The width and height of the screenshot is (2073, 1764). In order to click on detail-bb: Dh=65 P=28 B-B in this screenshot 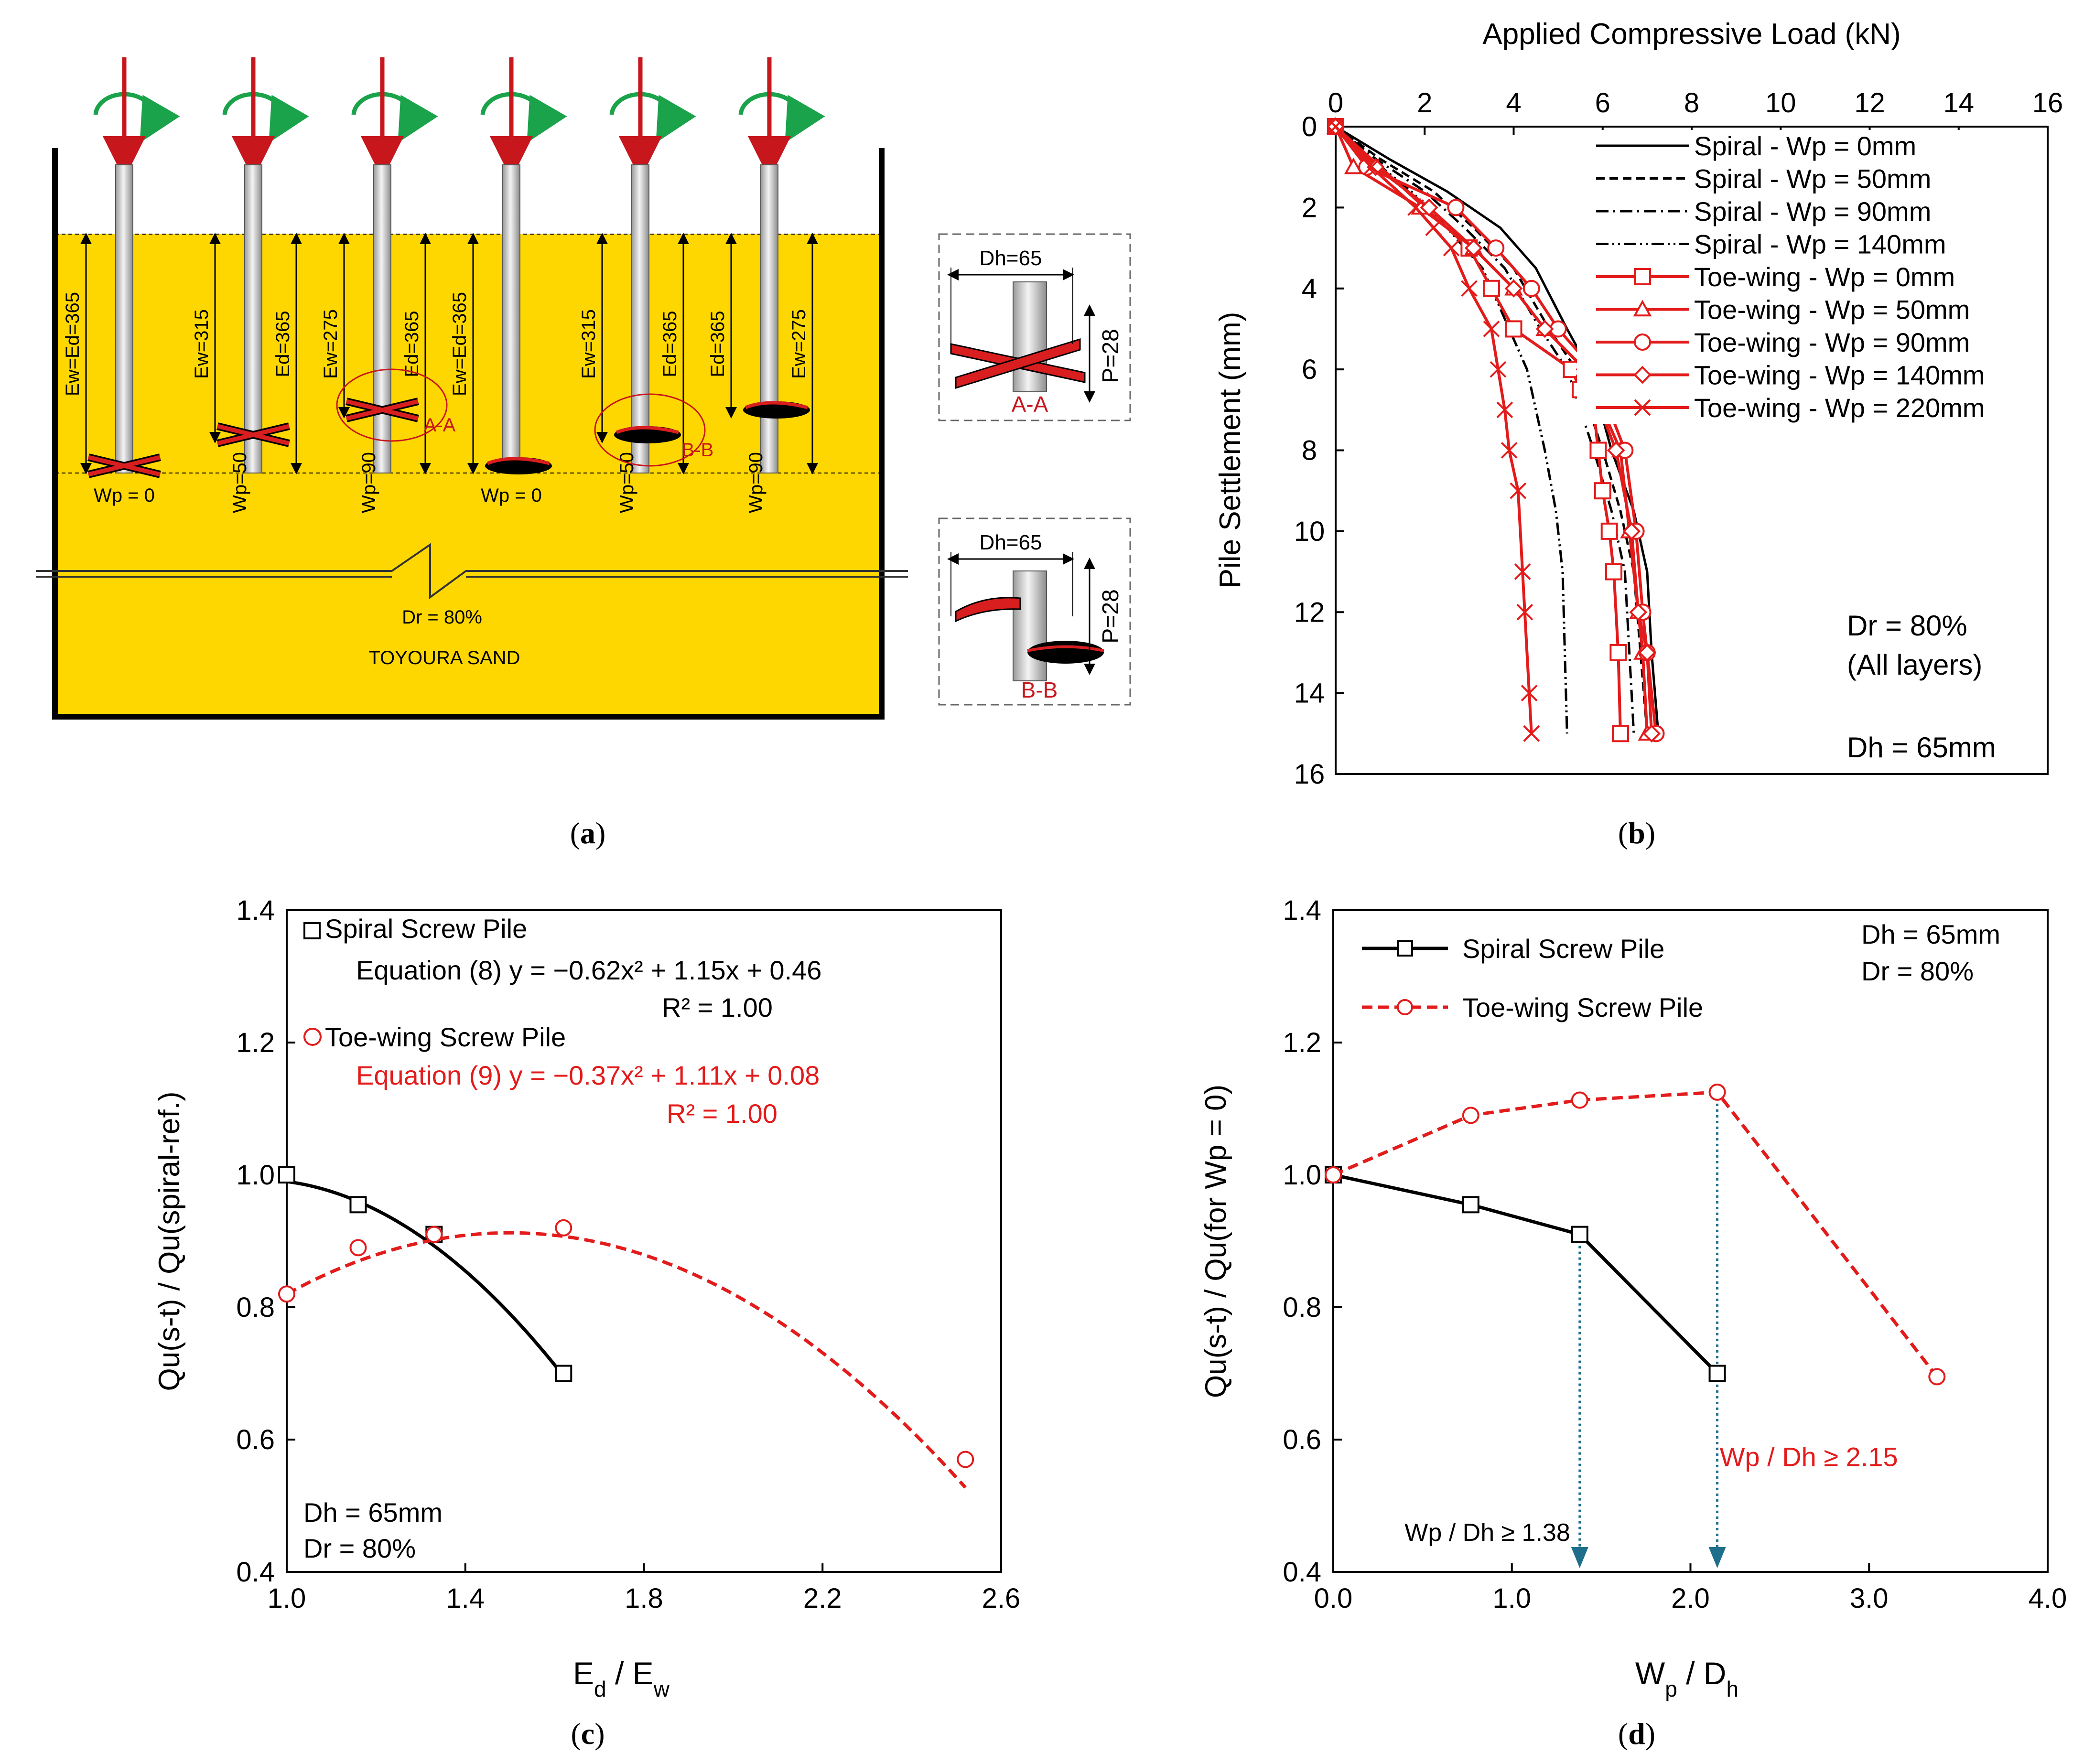, I will do `click(1035, 612)`.